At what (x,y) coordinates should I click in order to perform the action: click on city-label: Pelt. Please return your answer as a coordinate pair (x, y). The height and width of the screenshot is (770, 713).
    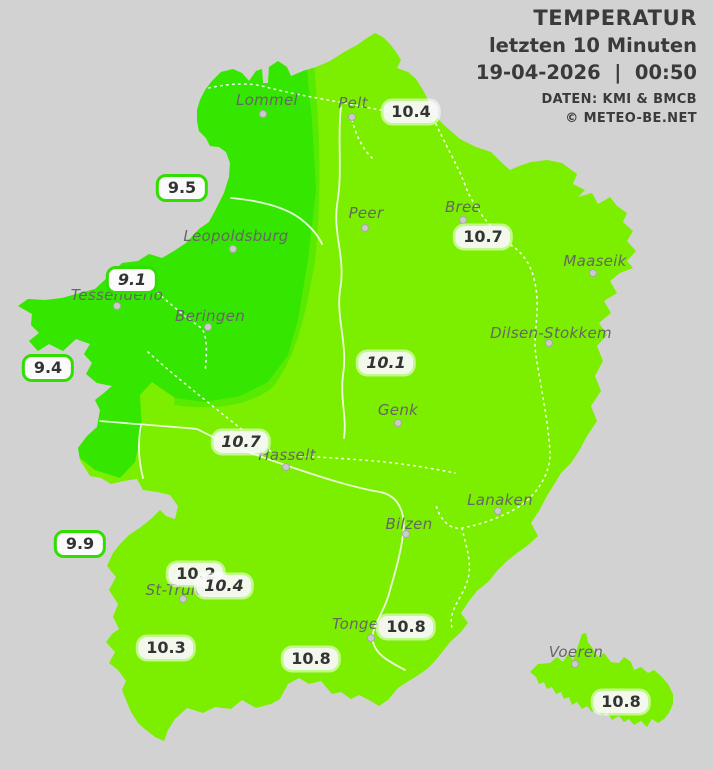
    Looking at the image, I should click on (353, 103).